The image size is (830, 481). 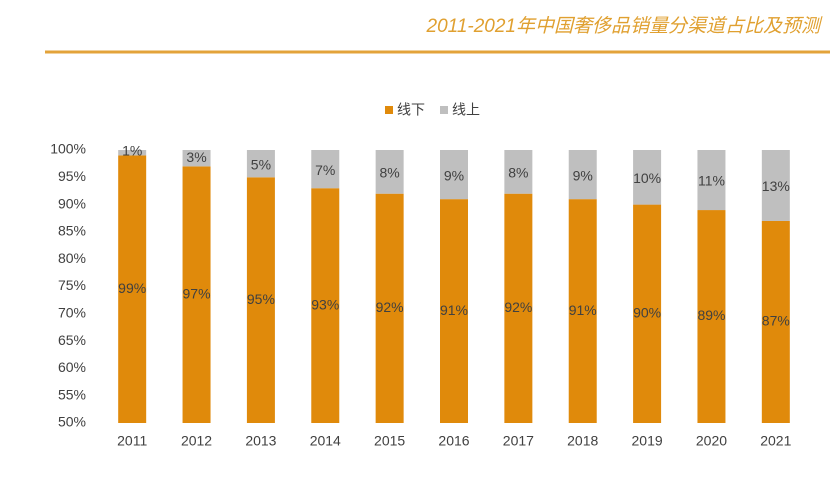 I want to click on data-label: 97%, so click(x=197, y=293).